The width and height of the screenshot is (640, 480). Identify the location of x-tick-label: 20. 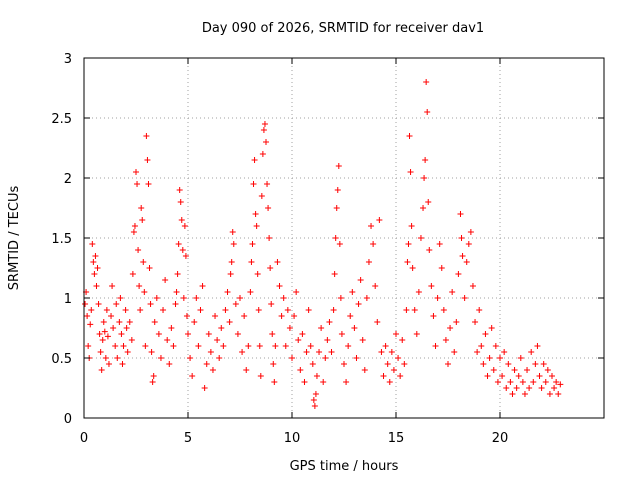
(500, 438).